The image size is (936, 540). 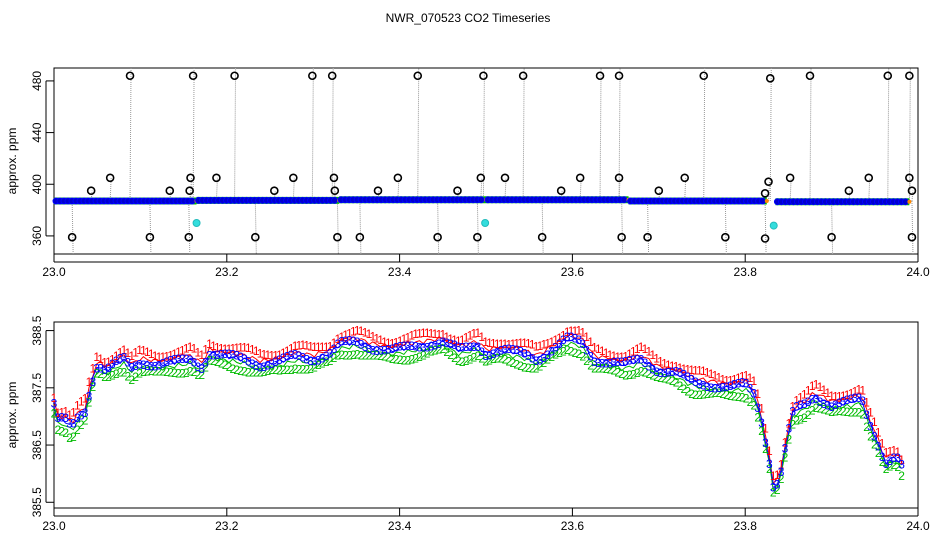 I want to click on top-y-axis-label: approx. ppm, so click(x=12, y=161).